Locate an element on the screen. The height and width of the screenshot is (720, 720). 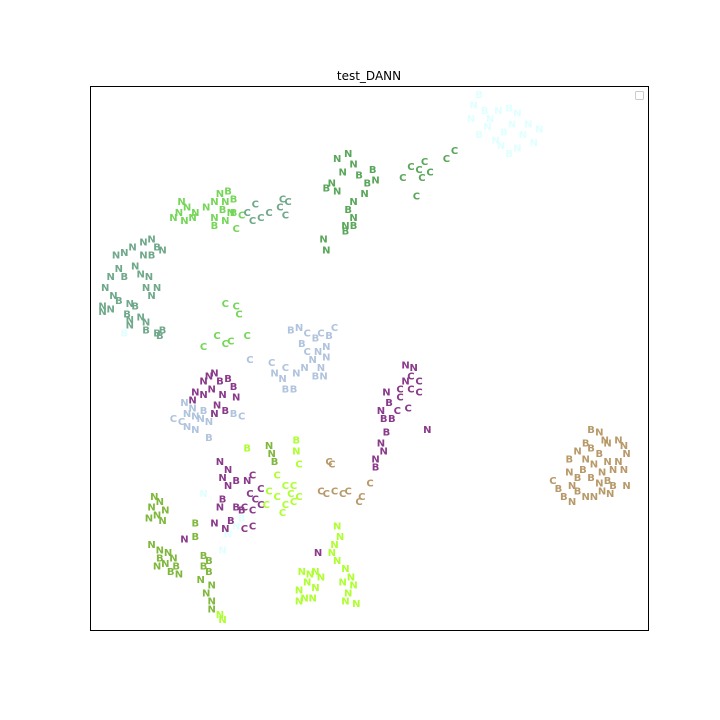
chart-title: test_DANN is located at coordinates (369, 76).